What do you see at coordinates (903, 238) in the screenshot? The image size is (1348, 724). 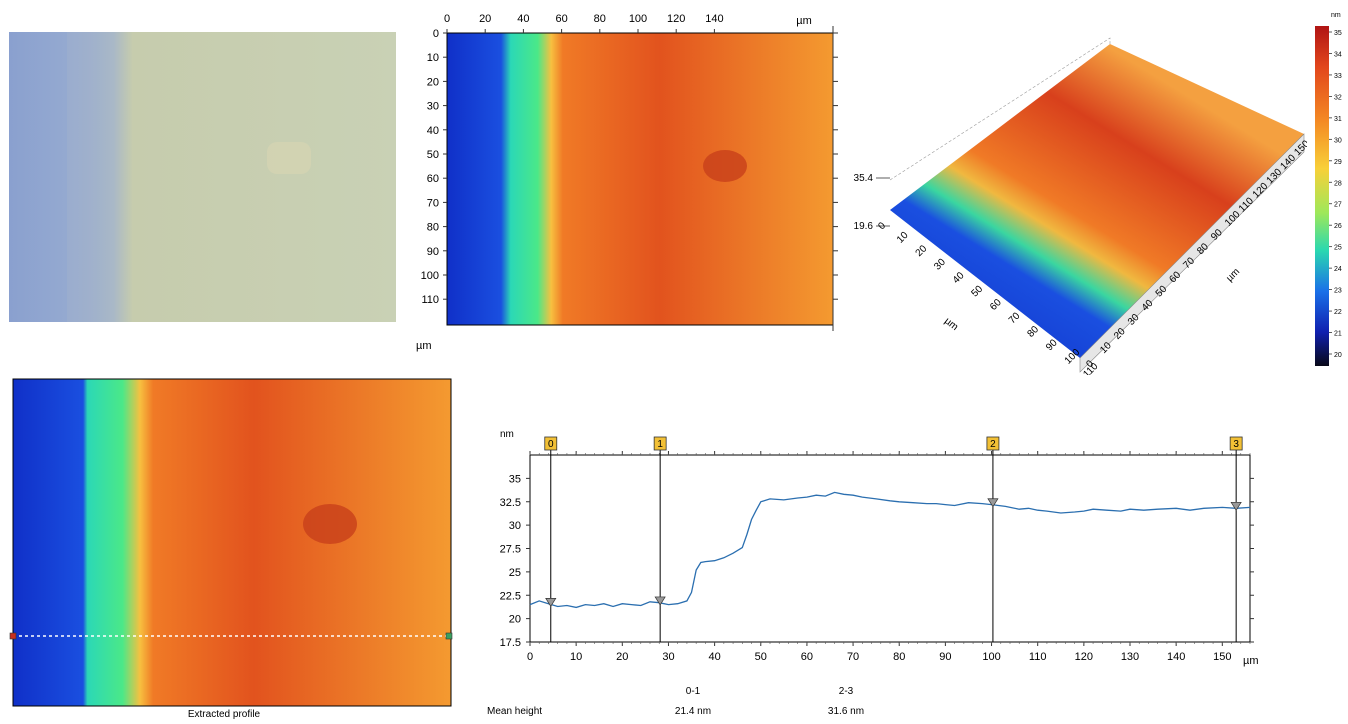 I see `surface-3d-x-tick-label: 10` at bounding box center [903, 238].